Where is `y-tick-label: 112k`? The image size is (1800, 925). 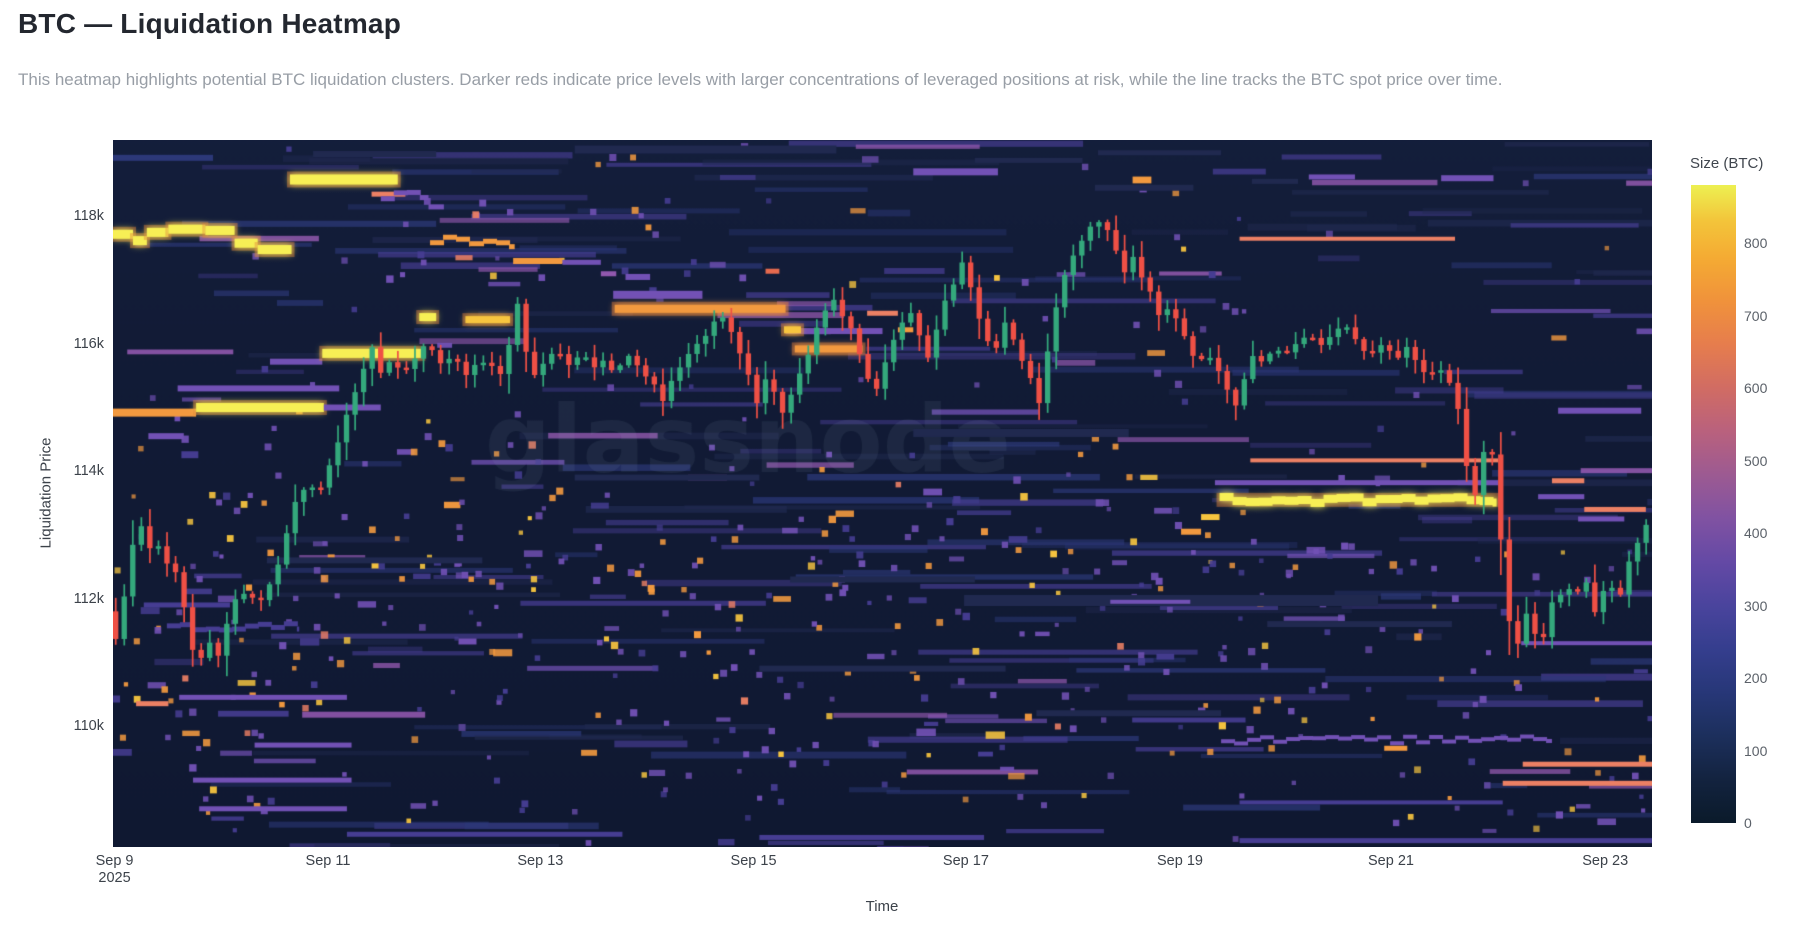
y-tick-label: 112k is located at coordinates (88, 598).